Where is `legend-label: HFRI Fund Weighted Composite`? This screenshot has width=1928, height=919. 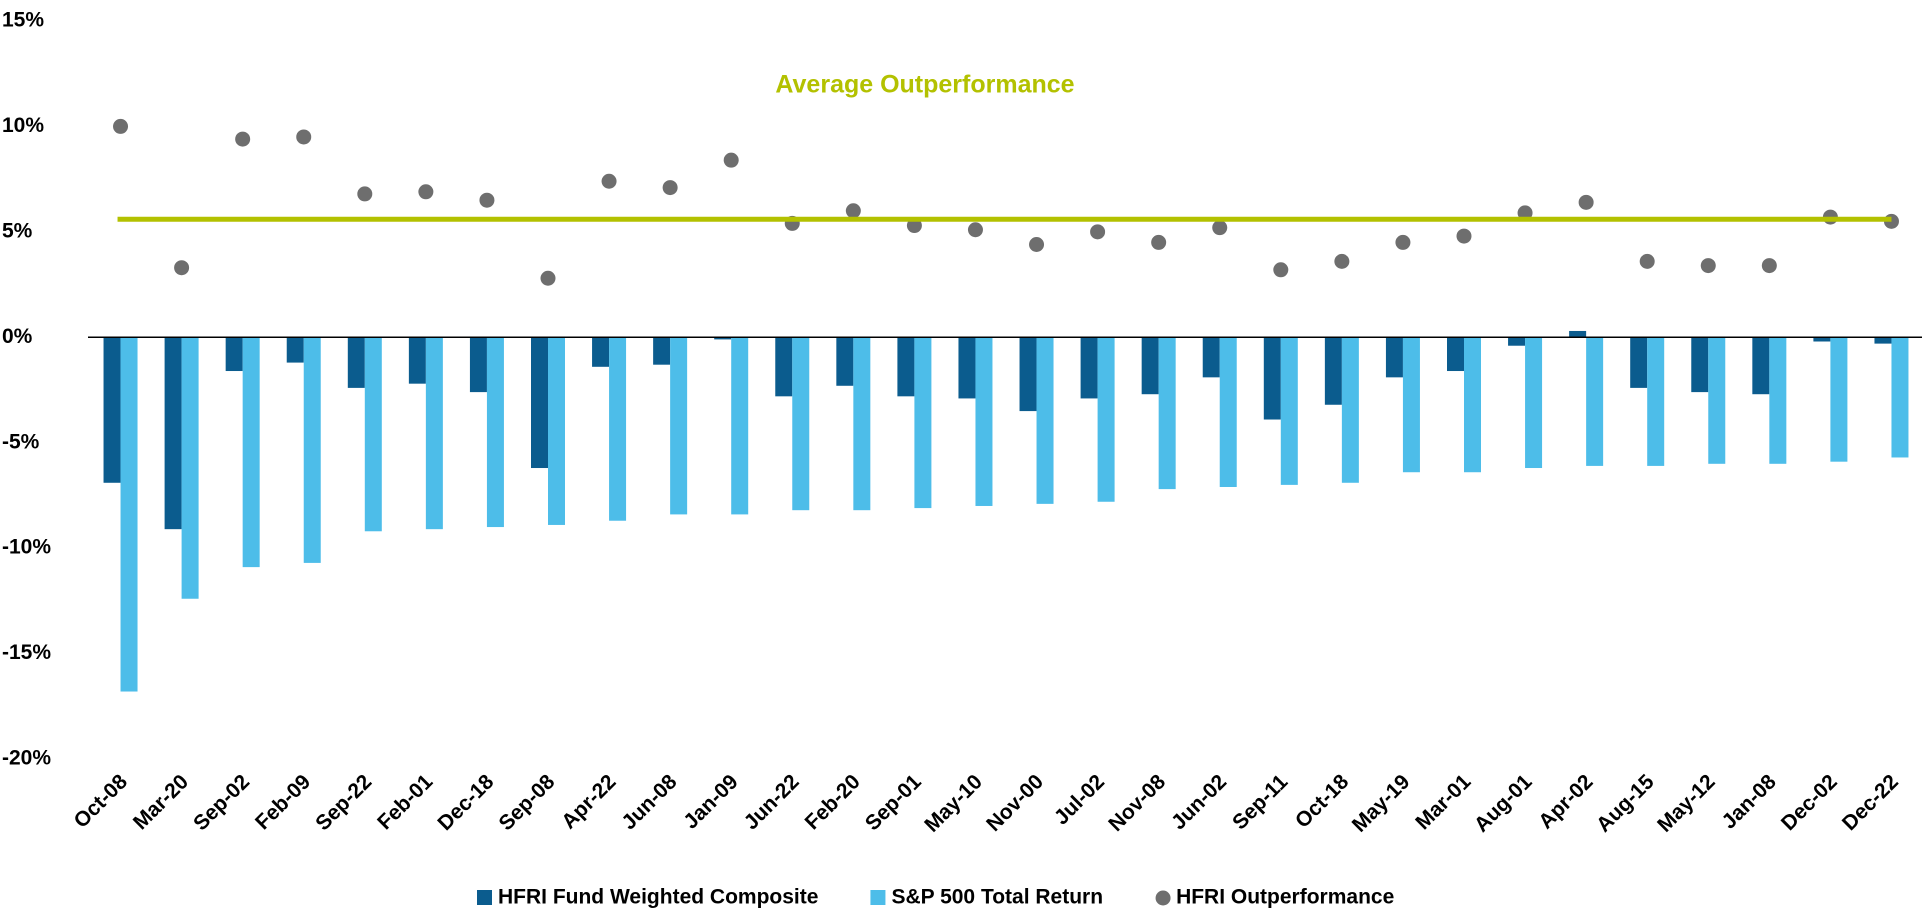 legend-label: HFRI Fund Weighted Composite is located at coordinates (658, 897).